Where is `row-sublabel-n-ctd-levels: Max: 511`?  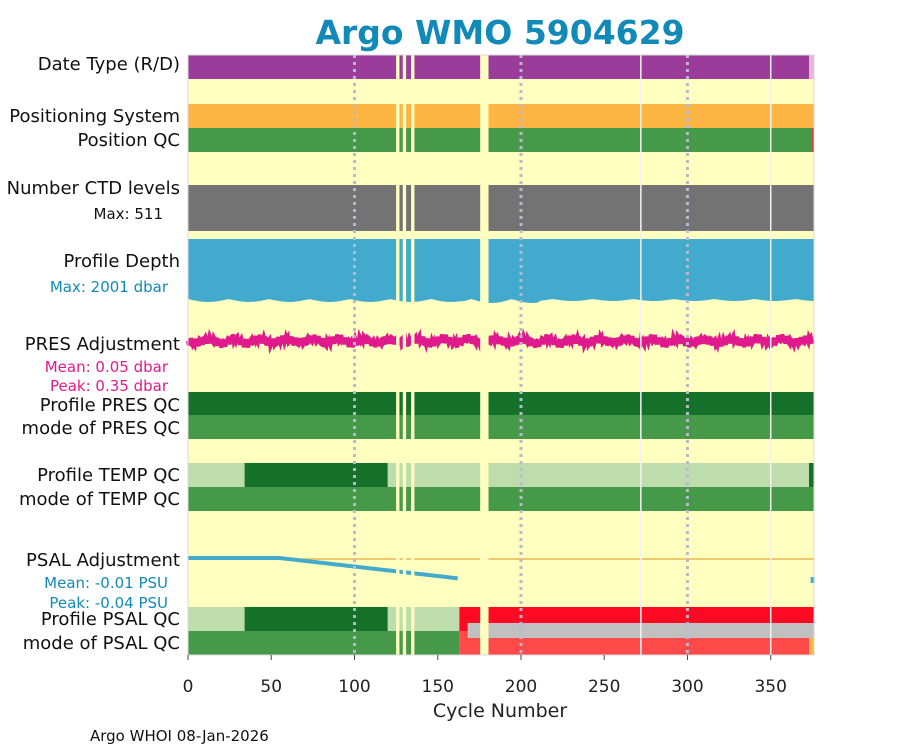
row-sublabel-n-ctd-levels: Max: 511 is located at coordinates (128, 214).